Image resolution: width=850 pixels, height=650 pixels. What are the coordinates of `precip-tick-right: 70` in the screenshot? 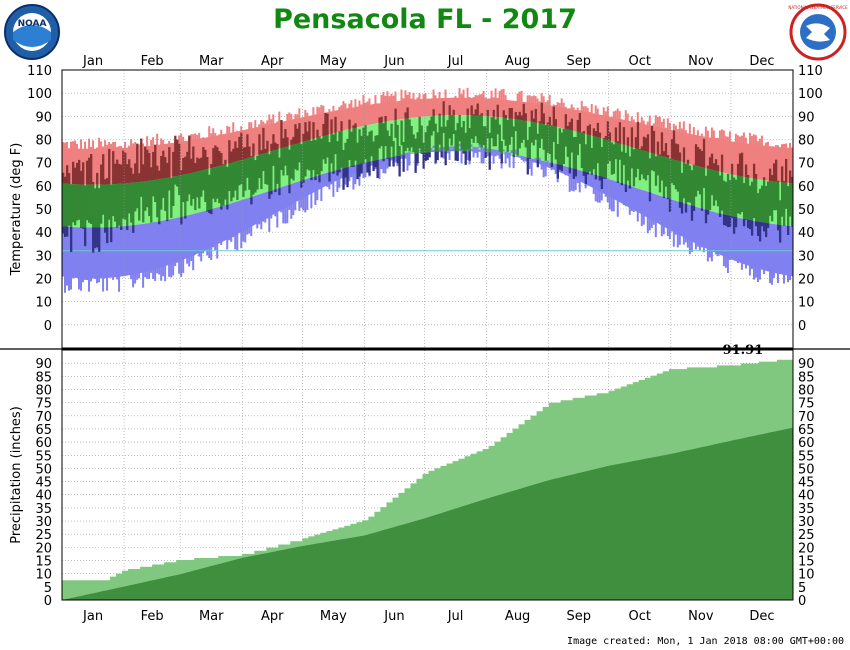 It's located at (806, 417).